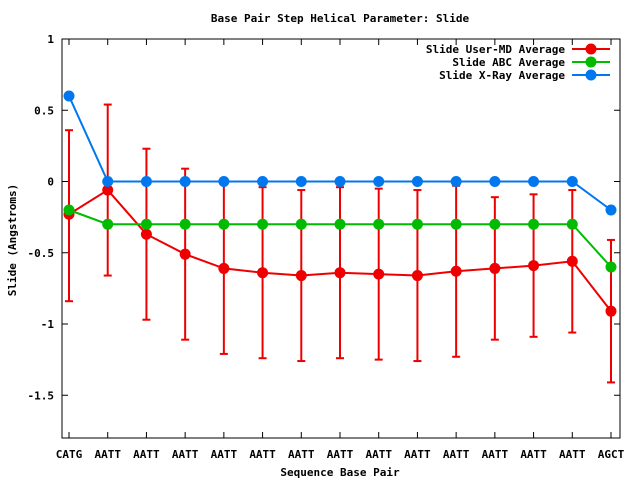 This screenshot has height=480, width=640. Describe the element at coordinates (502, 75) in the screenshot. I see `legend-label: Slide X-Ray Average` at that location.